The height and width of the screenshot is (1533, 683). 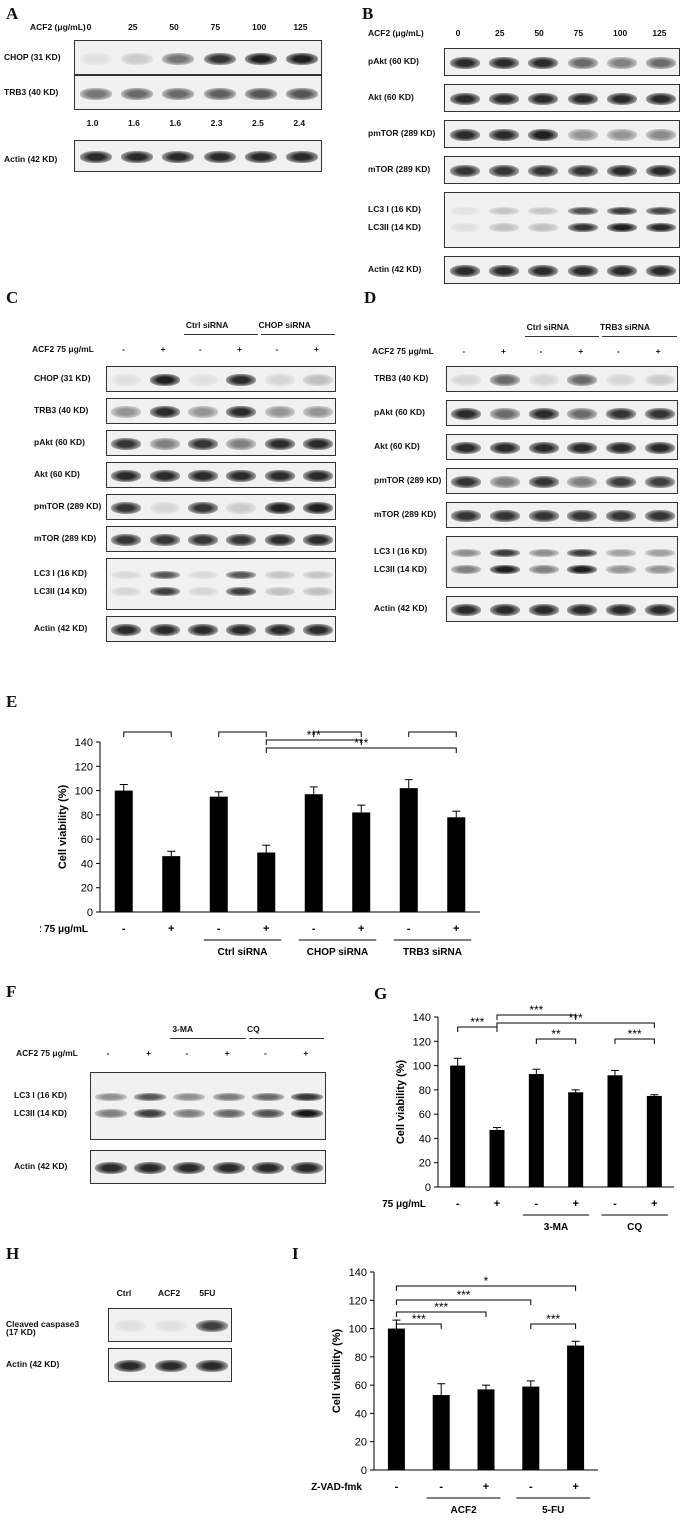 What do you see at coordinates (396, 33) in the screenshot?
I see `panel-b-treatment-label: ACF2 (μg/mL)` at bounding box center [396, 33].